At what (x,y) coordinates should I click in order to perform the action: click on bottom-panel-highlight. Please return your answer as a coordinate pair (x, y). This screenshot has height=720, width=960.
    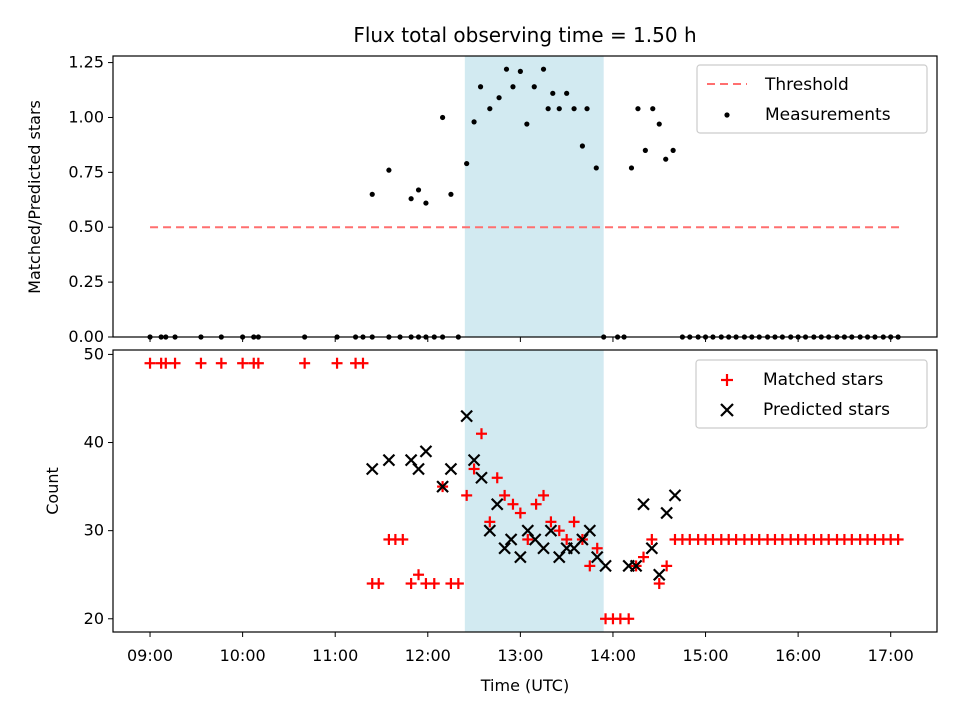
    Looking at the image, I should click on (534, 491).